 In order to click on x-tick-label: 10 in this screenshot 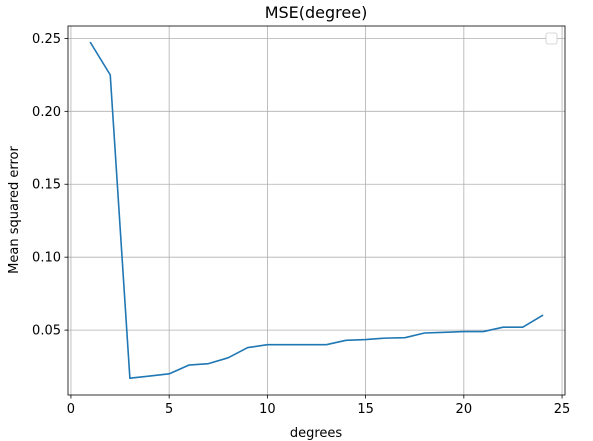, I will do `click(267, 409)`.